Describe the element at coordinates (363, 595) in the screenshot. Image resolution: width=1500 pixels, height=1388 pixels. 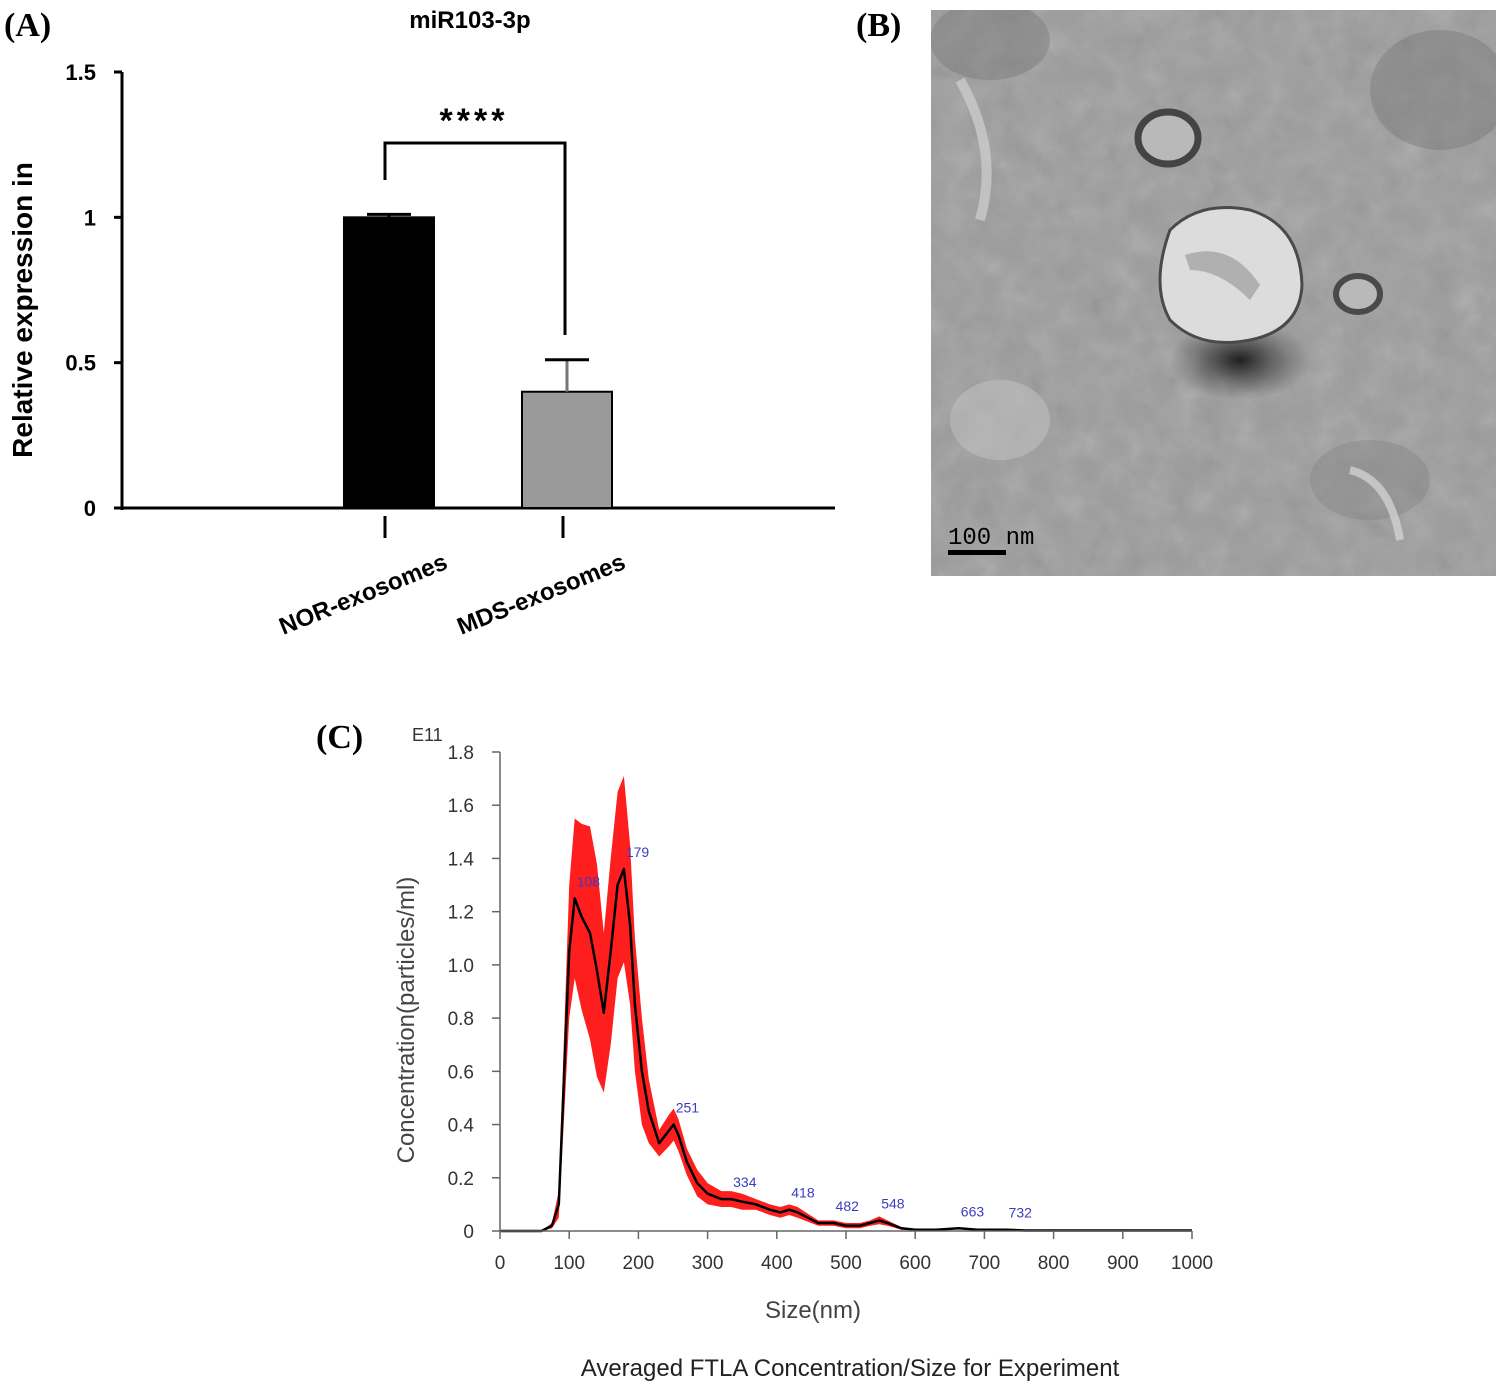
I see `category-label: NOR-exosomes` at that location.